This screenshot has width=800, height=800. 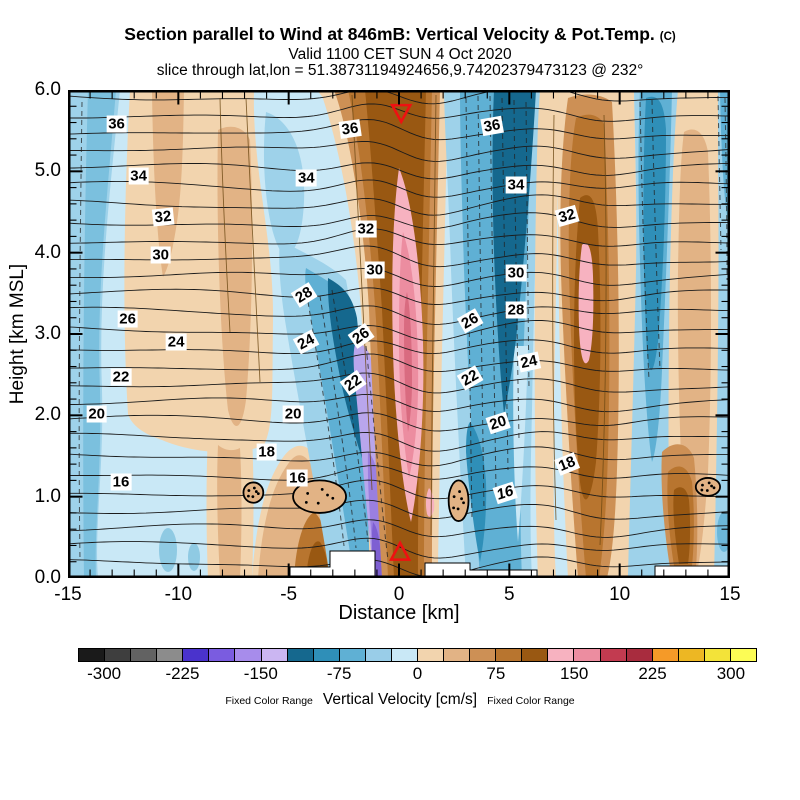 I want to click on y-tick-label: 6.0, so click(x=47, y=89).